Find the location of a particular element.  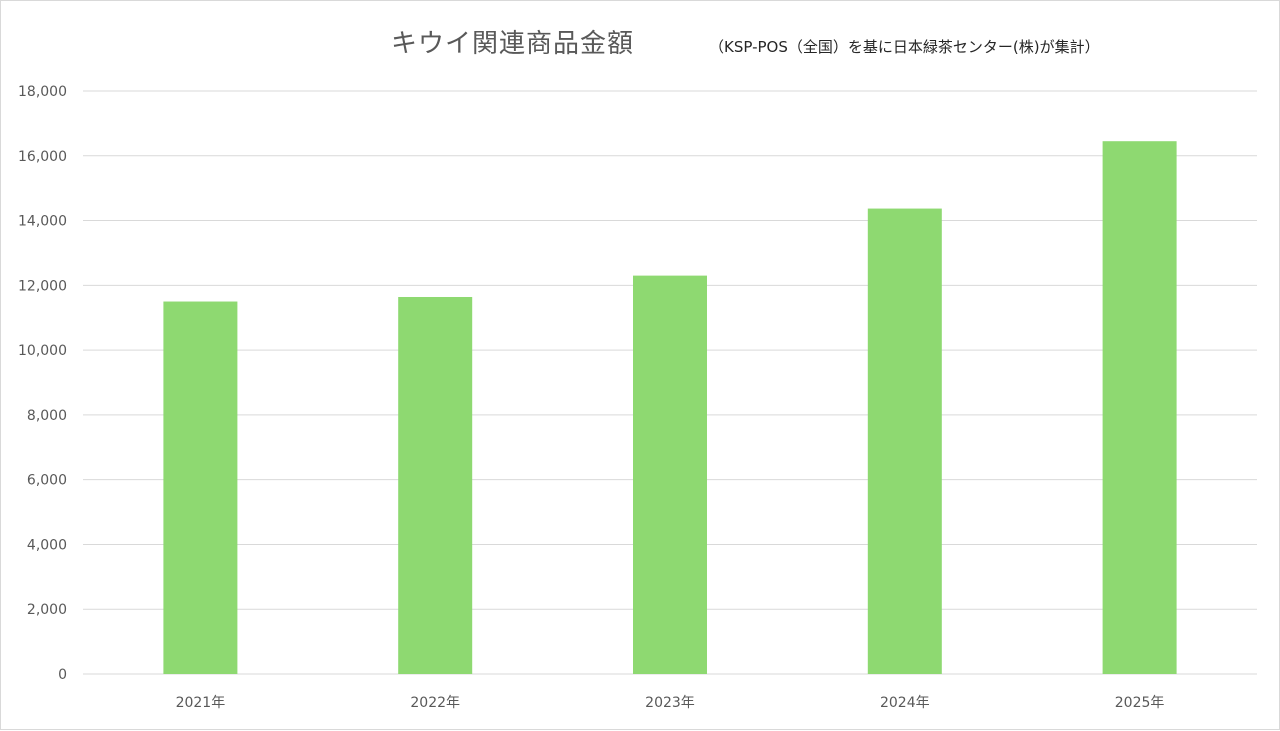

x-tick-label: 2025年 is located at coordinates (1140, 703).